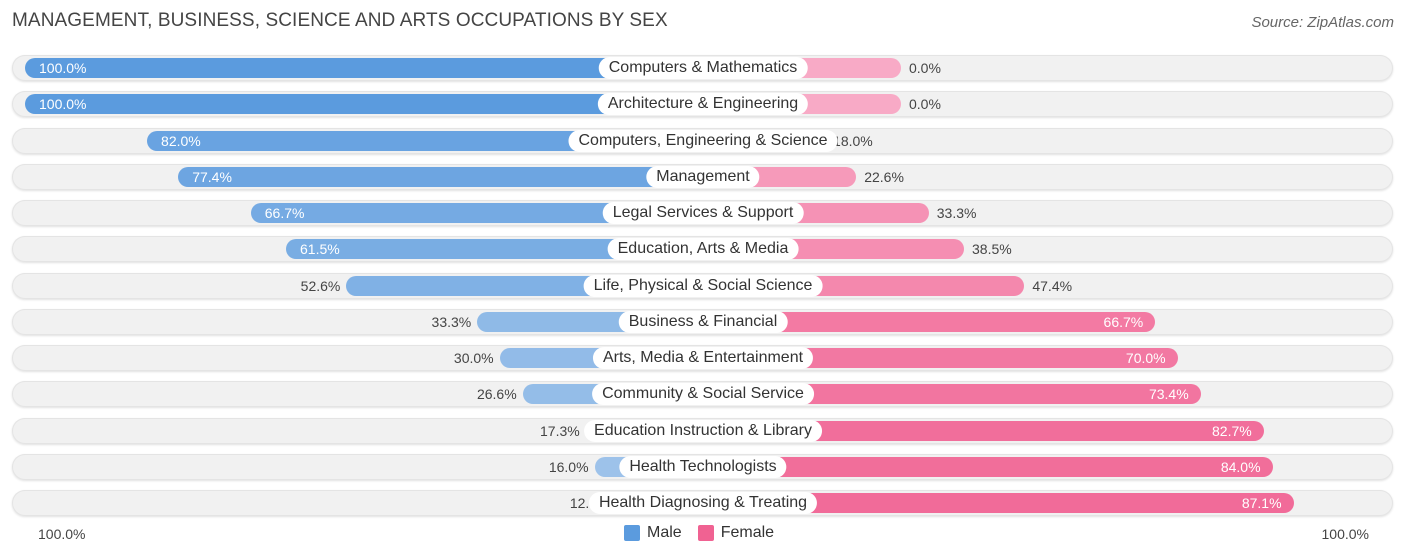  What do you see at coordinates (284, 213) in the screenshot?
I see `male-value-label: 66.7%` at bounding box center [284, 213].